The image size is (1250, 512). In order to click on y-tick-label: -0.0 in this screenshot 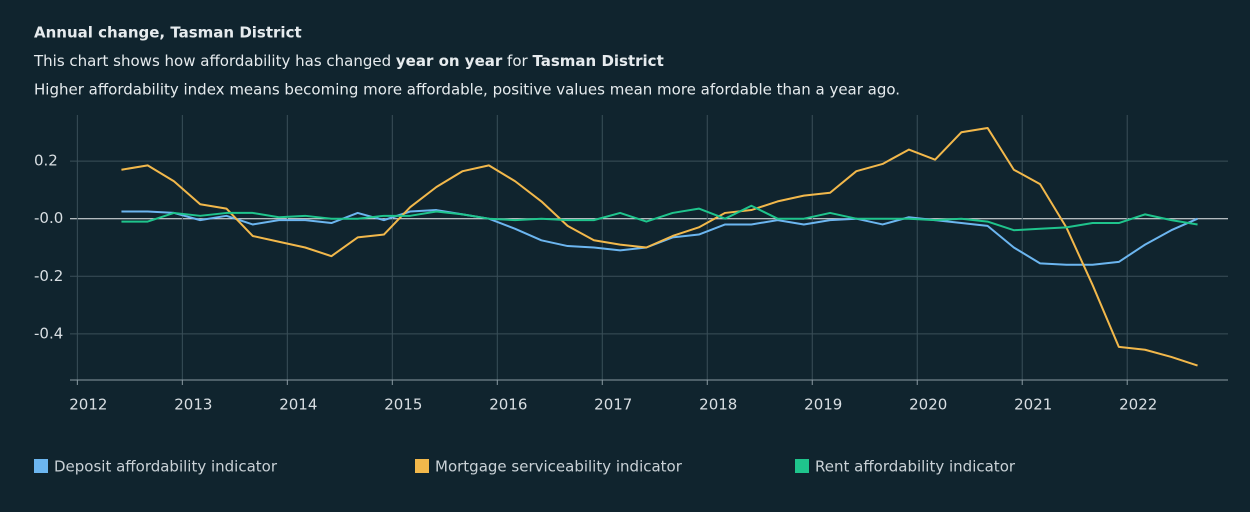, I will do `click(48, 218)`.